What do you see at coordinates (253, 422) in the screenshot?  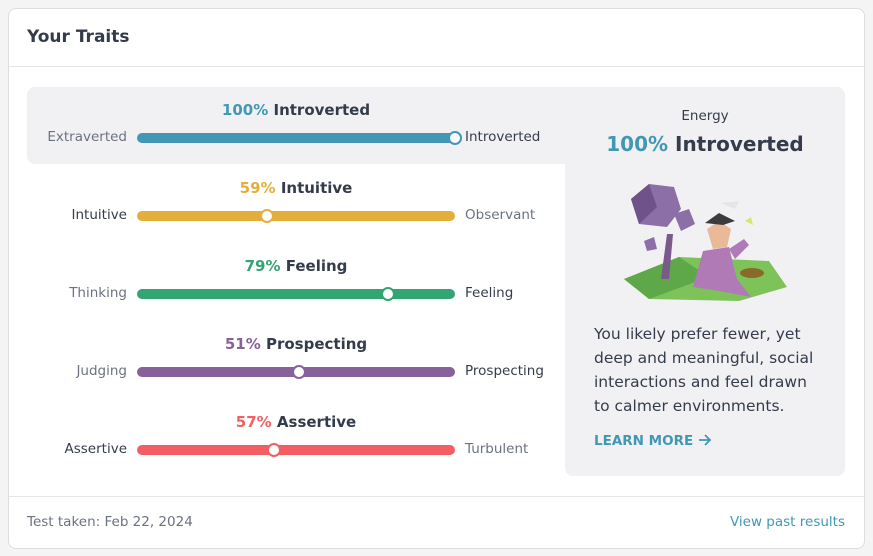 I see `trait-percent: 57%` at bounding box center [253, 422].